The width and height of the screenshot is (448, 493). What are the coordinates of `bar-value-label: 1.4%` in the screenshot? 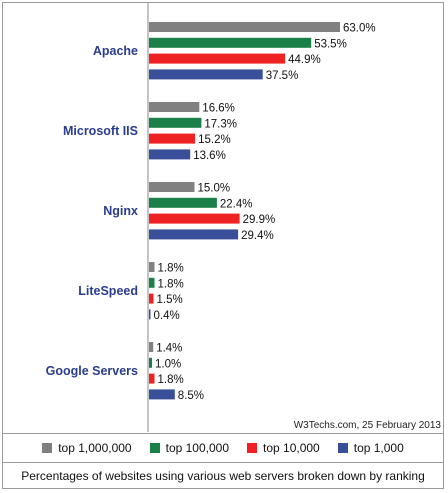 It's located at (169, 349).